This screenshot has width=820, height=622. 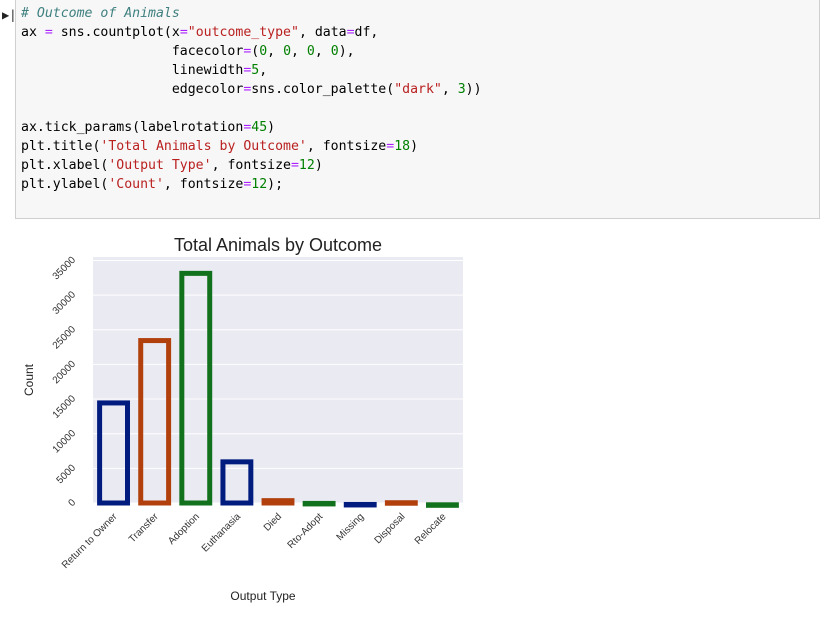 What do you see at coordinates (65, 407) in the screenshot?
I see `y-tick-label: 15000` at bounding box center [65, 407].